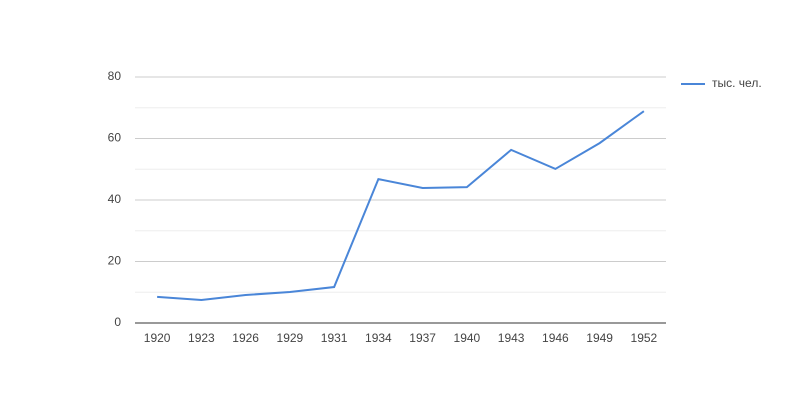 This screenshot has height=400, width=800. I want to click on x-tick-label: 1952, so click(644, 338).